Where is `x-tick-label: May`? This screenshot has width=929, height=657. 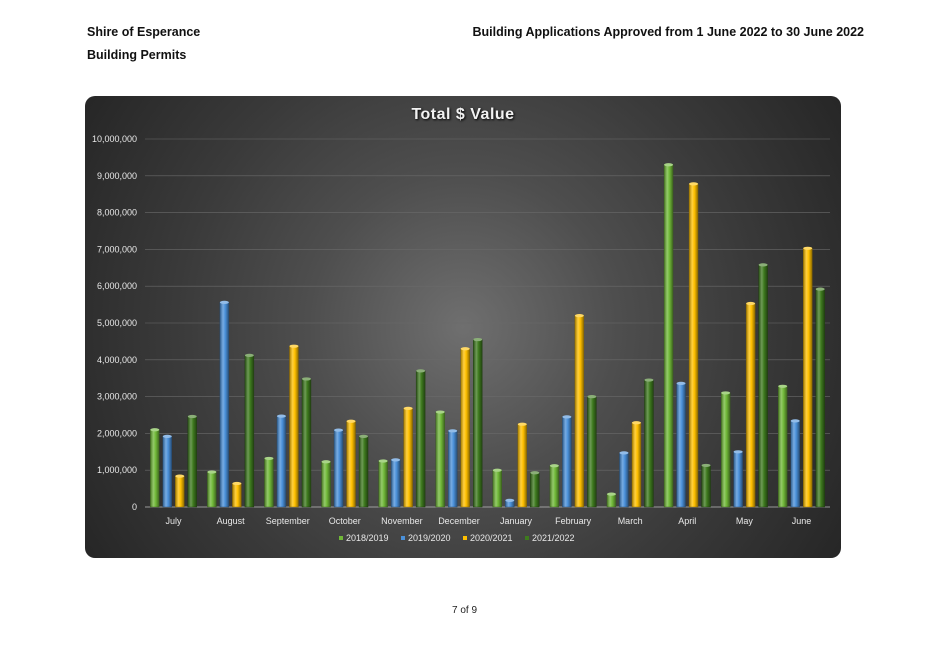 x-tick-label: May is located at coordinates (745, 521).